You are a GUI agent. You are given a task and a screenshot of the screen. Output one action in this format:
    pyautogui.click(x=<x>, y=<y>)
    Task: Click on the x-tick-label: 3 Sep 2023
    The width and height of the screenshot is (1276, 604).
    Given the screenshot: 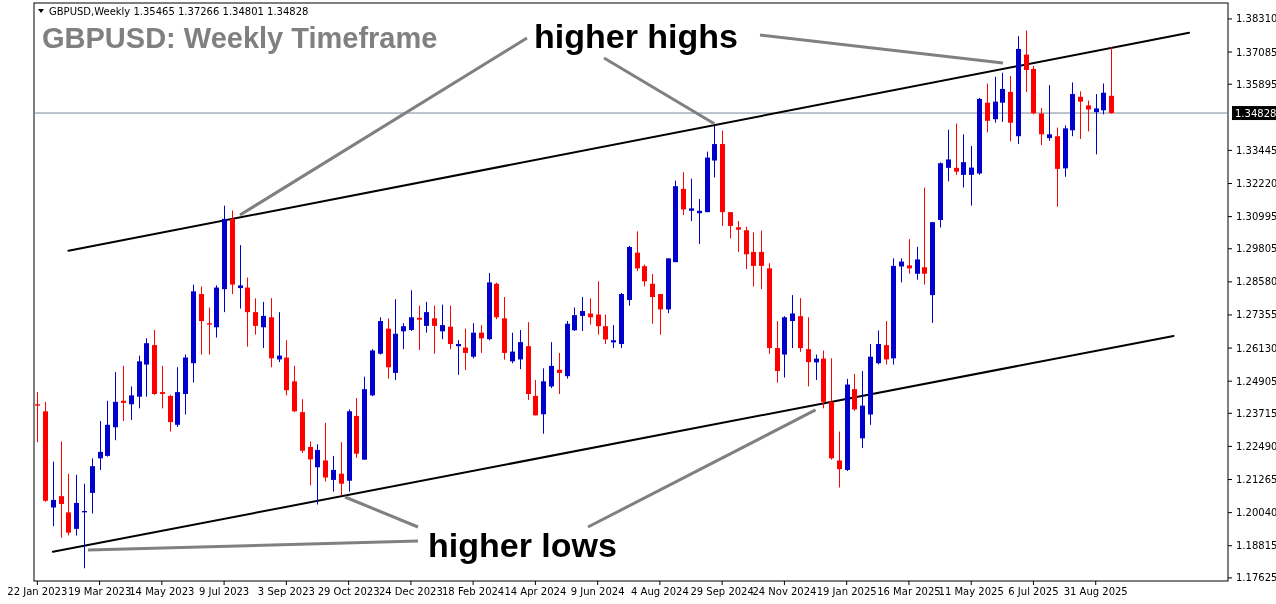 What is the action you would take?
    pyautogui.click(x=286, y=591)
    